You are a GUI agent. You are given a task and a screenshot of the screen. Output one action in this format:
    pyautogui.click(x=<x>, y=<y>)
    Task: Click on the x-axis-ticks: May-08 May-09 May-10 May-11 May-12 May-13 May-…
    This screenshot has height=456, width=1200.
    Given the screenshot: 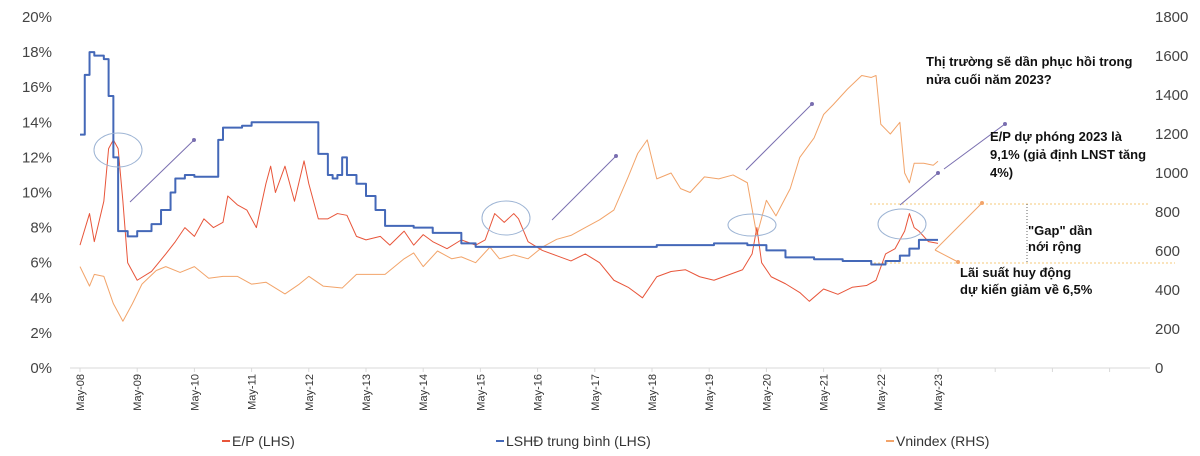 What is the action you would take?
    pyautogui.click(x=593, y=389)
    